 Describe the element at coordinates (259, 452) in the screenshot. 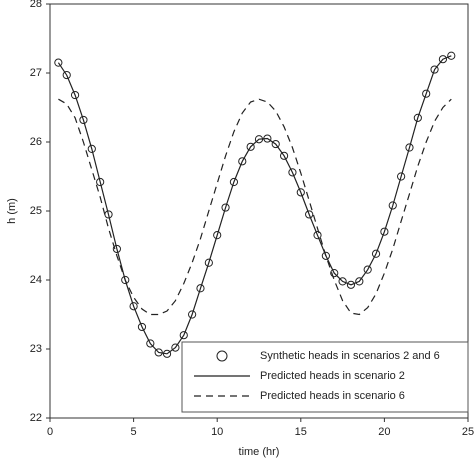

I see `x-axis-label: time (hr)` at that location.